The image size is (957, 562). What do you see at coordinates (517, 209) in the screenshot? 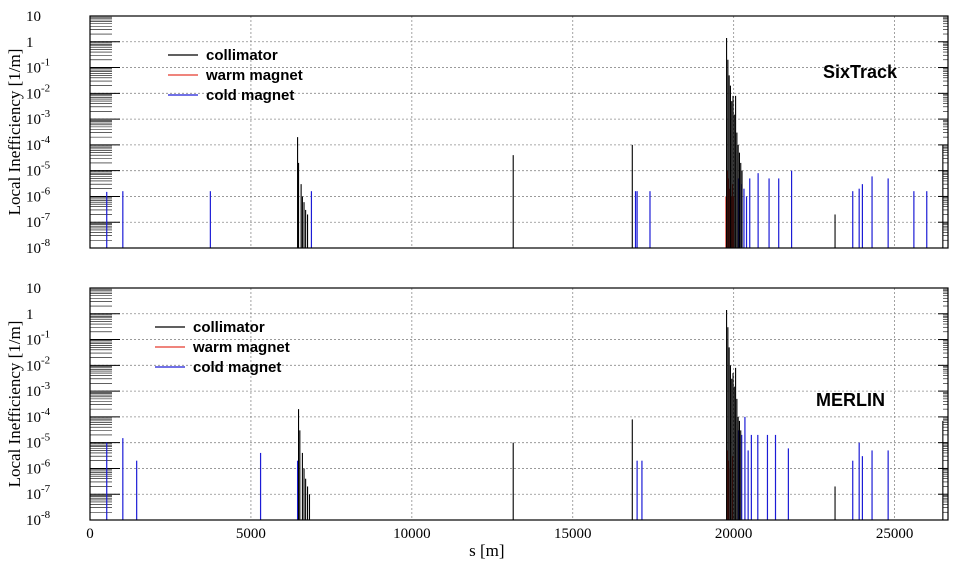
I see `series-cold-magnet` at bounding box center [517, 209].